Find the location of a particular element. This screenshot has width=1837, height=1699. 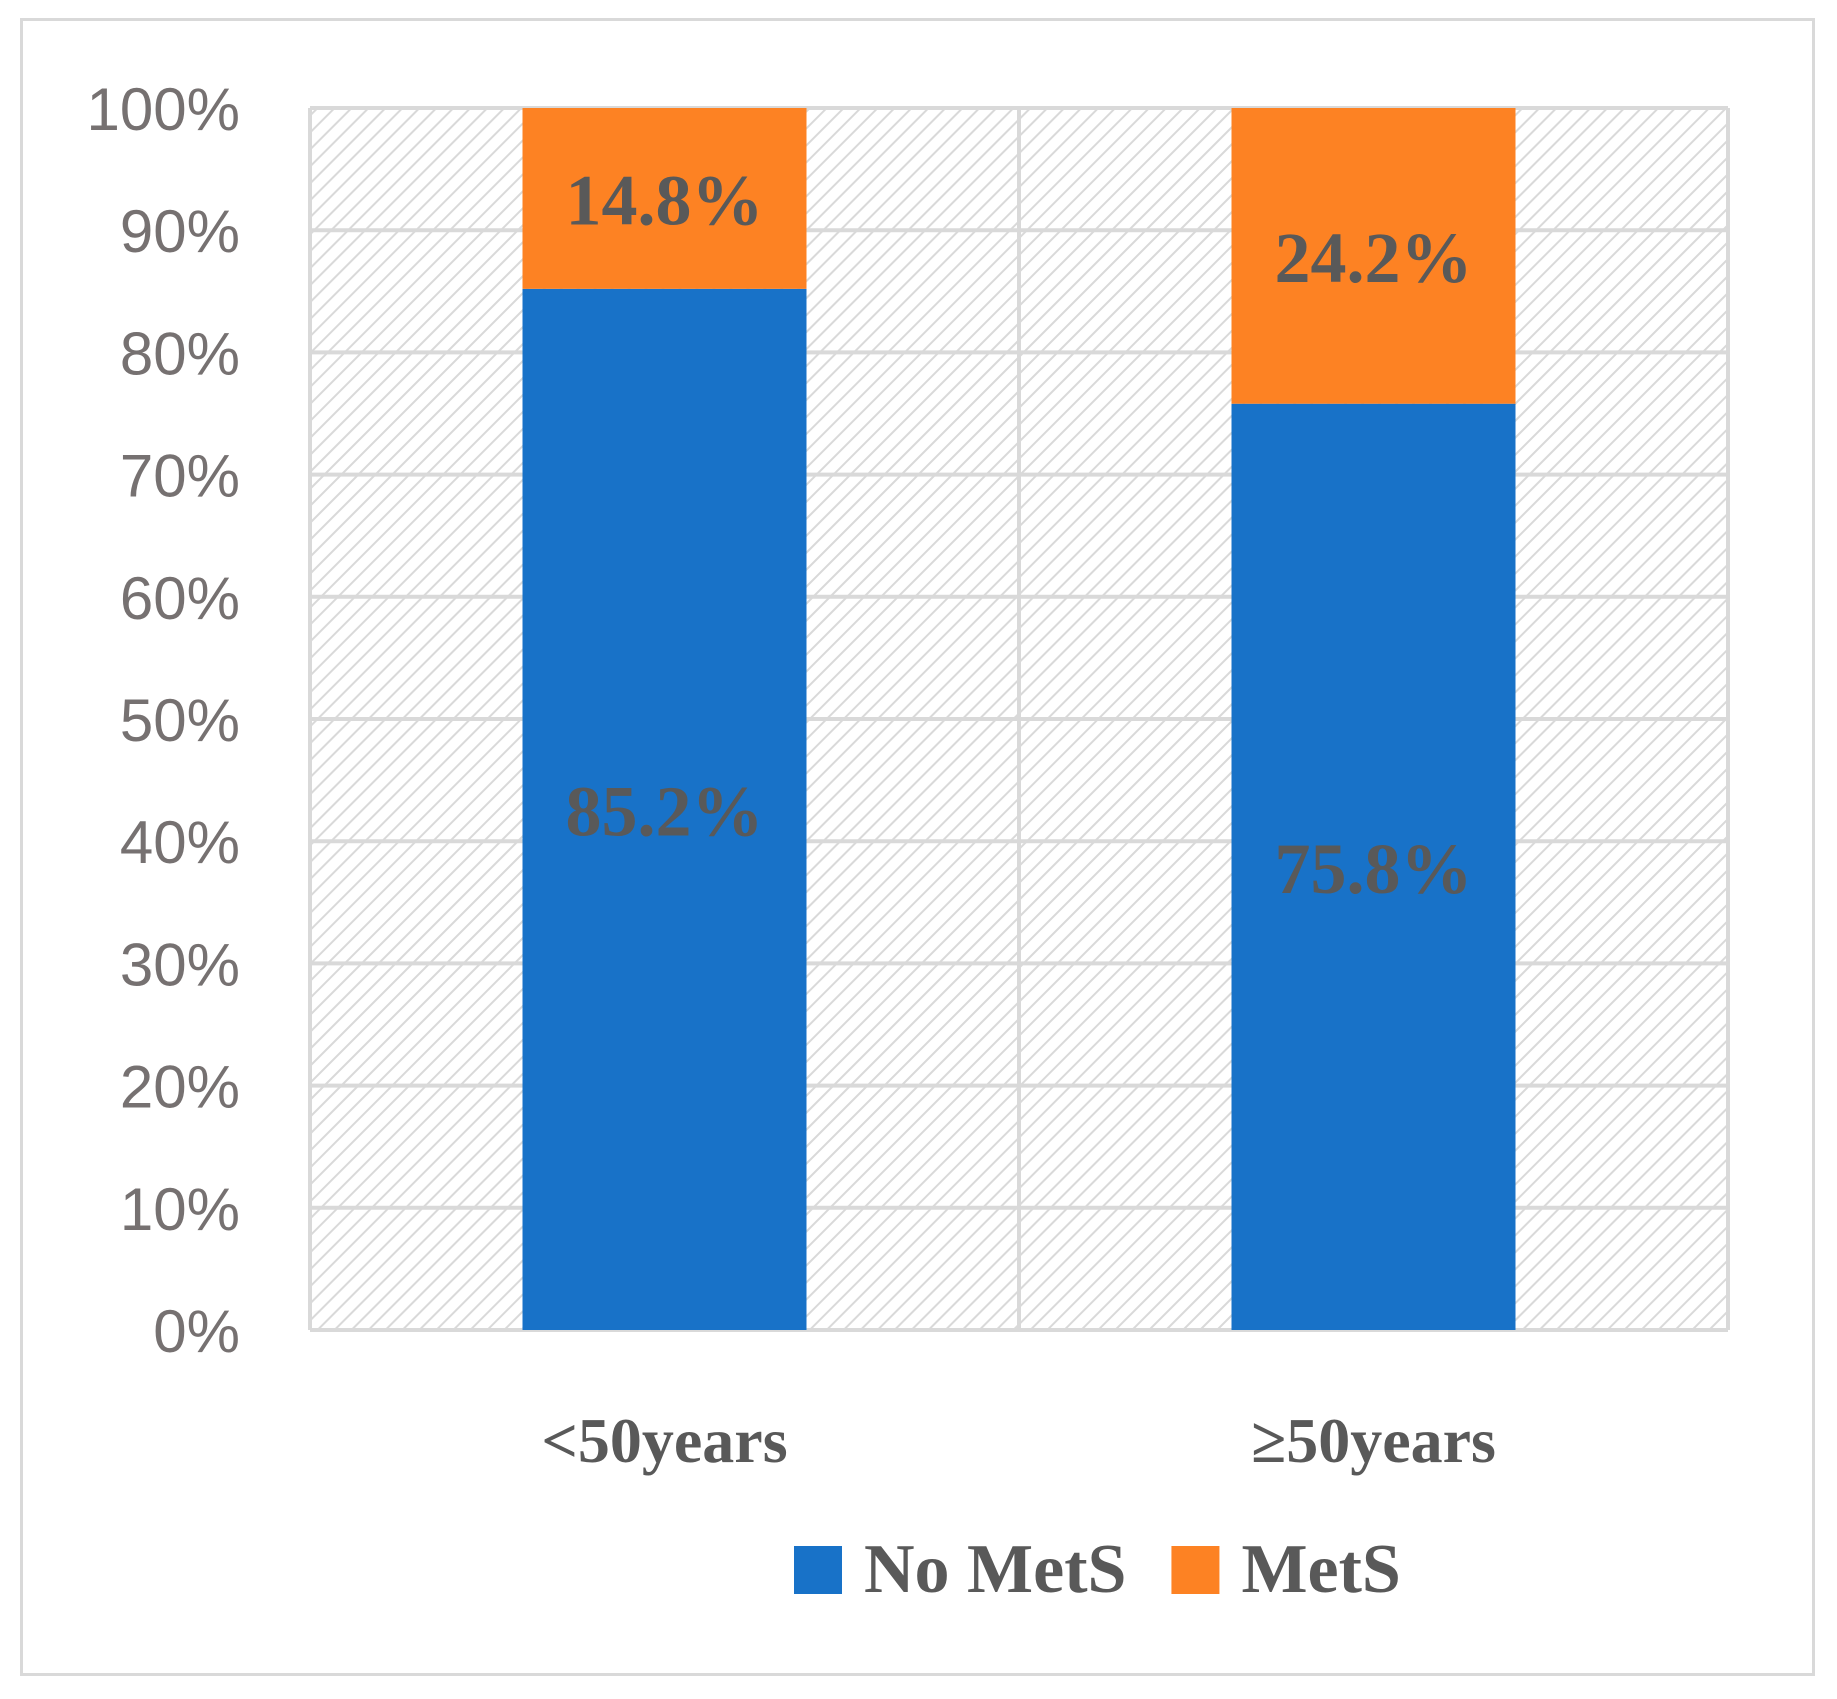

x-category-label: <50years is located at coordinates (664, 1440).